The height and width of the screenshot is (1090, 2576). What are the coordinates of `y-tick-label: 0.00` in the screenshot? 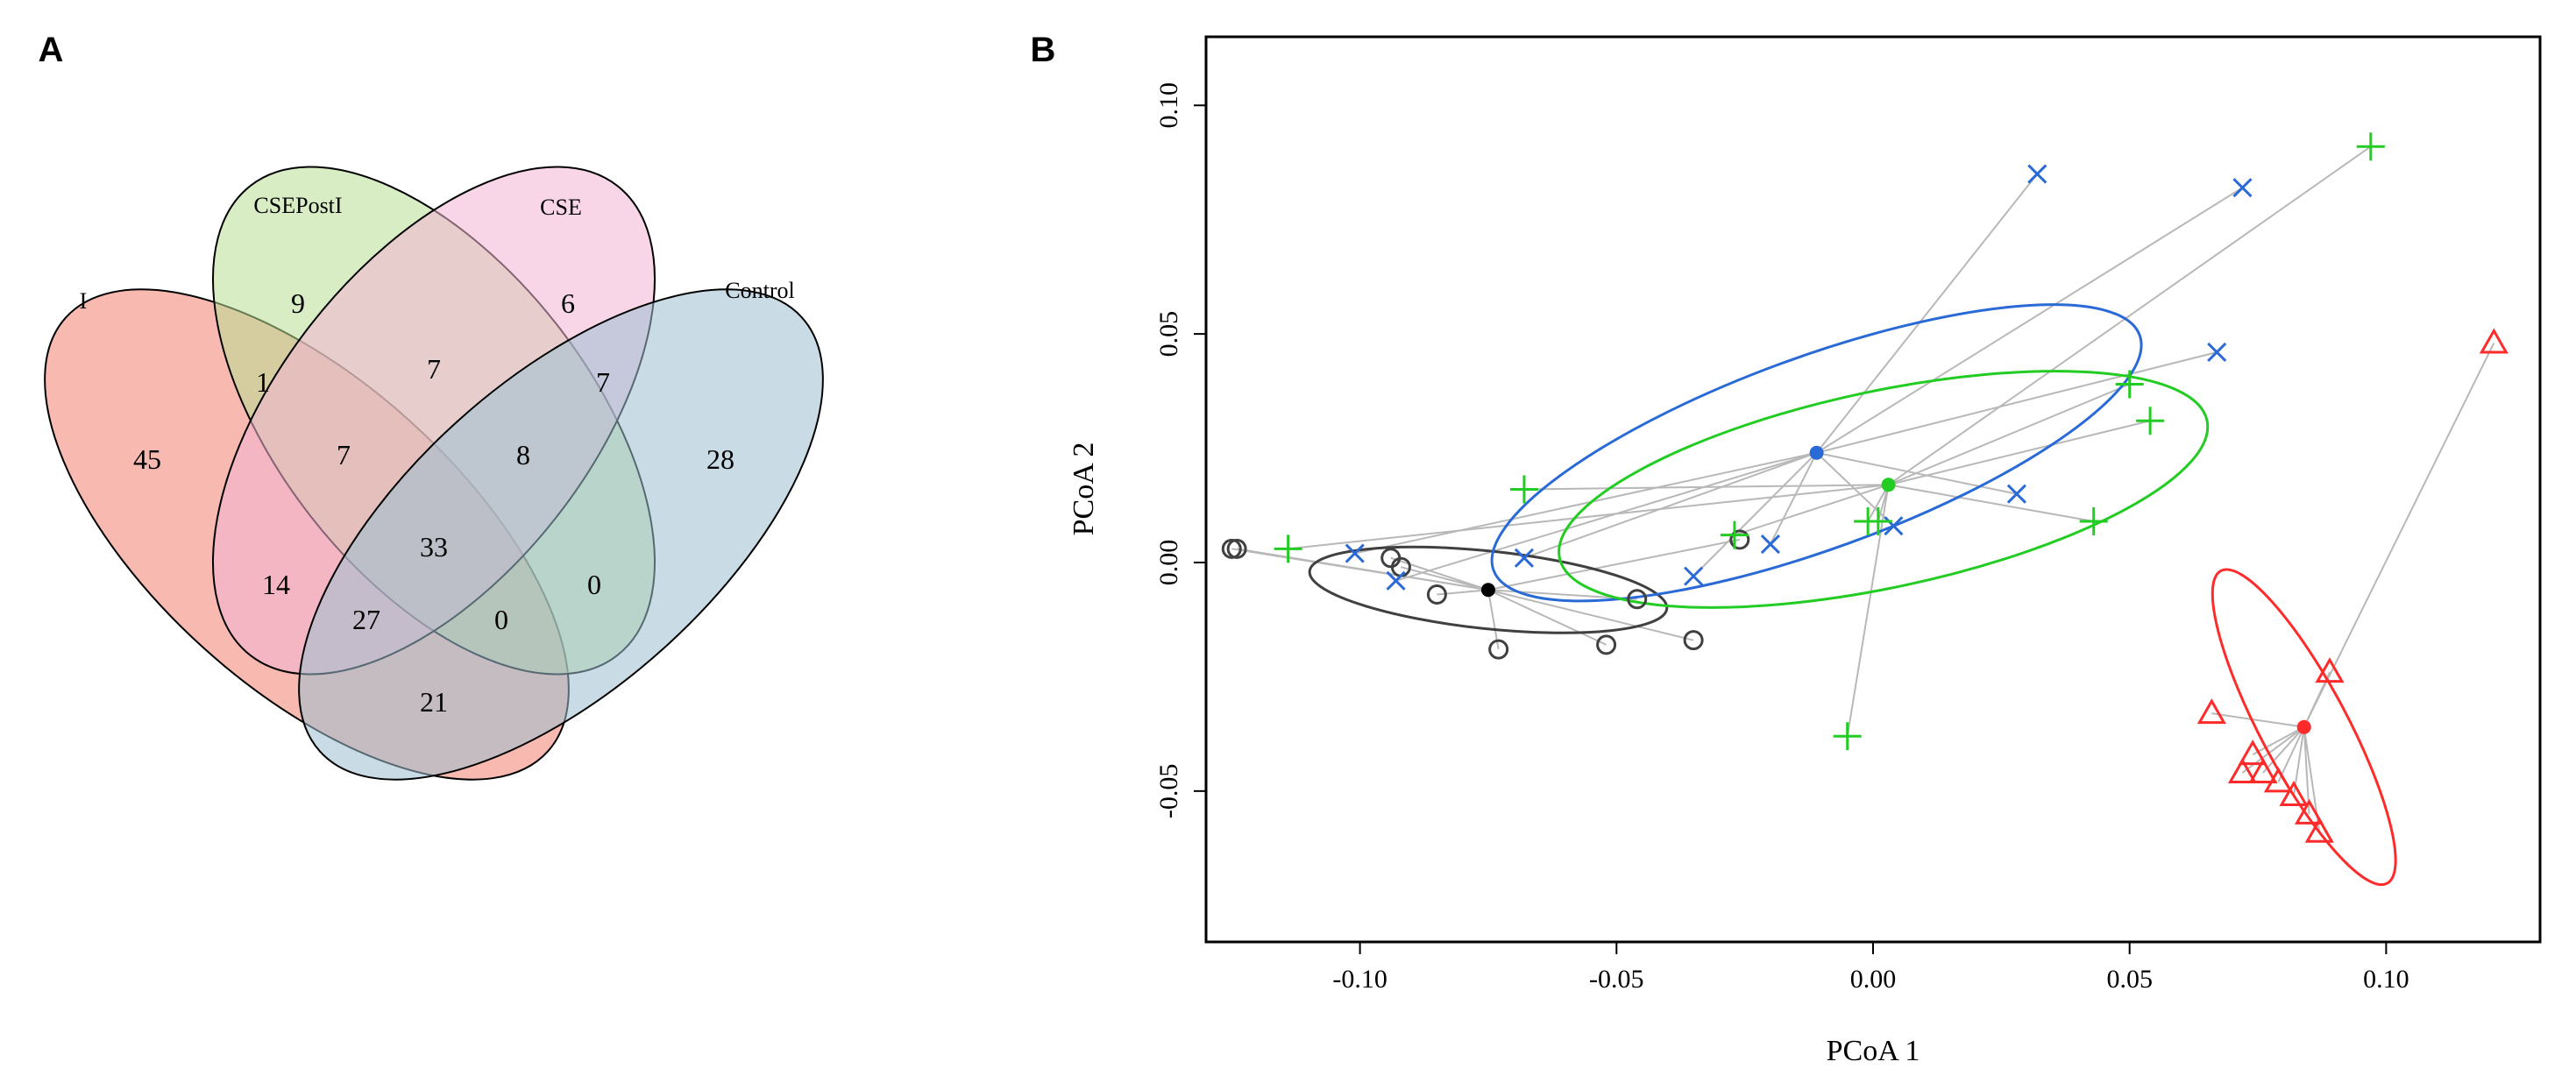 It's located at (1168, 563).